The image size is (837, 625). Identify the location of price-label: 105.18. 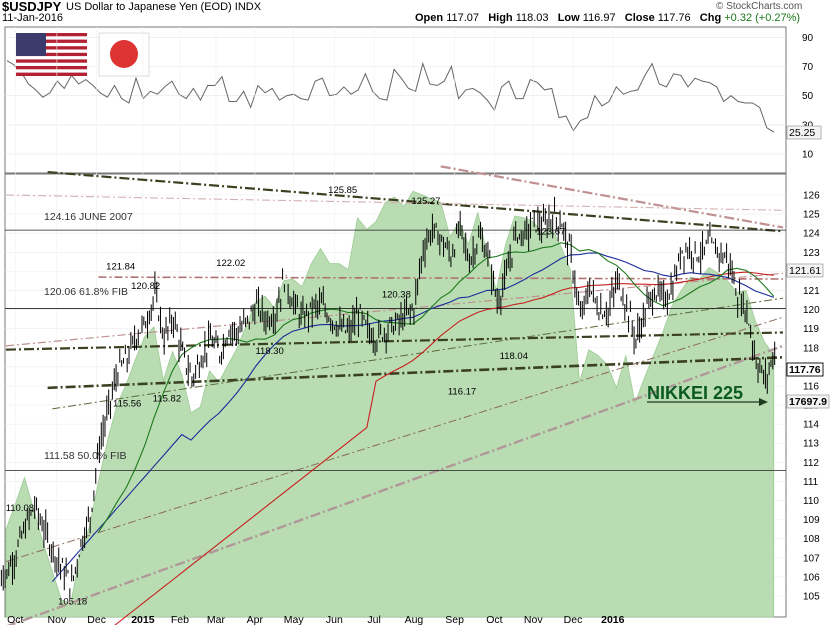
(72, 602).